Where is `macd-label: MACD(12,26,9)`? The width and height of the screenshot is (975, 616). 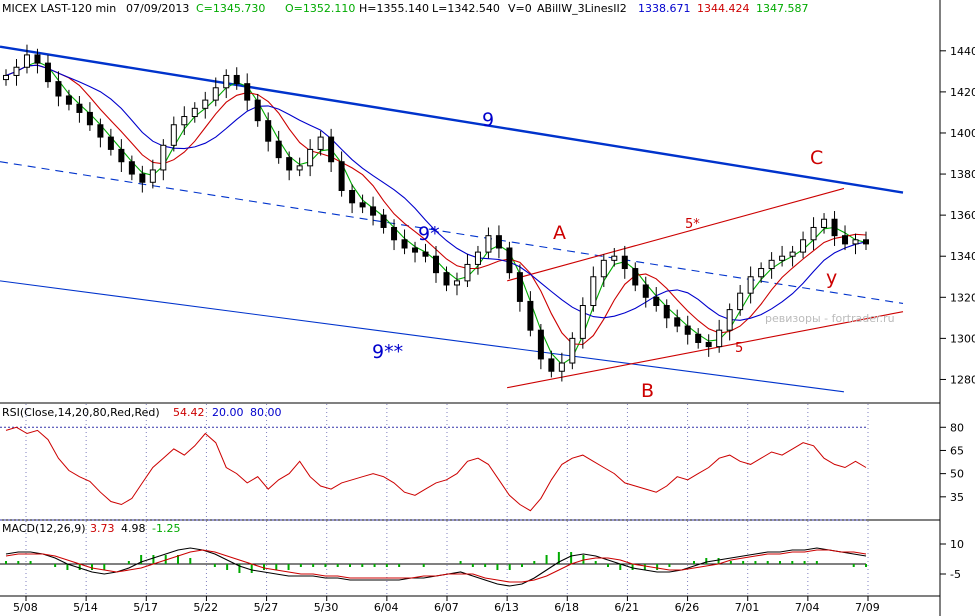
macd-label: MACD(12,26,9) is located at coordinates (44, 528).